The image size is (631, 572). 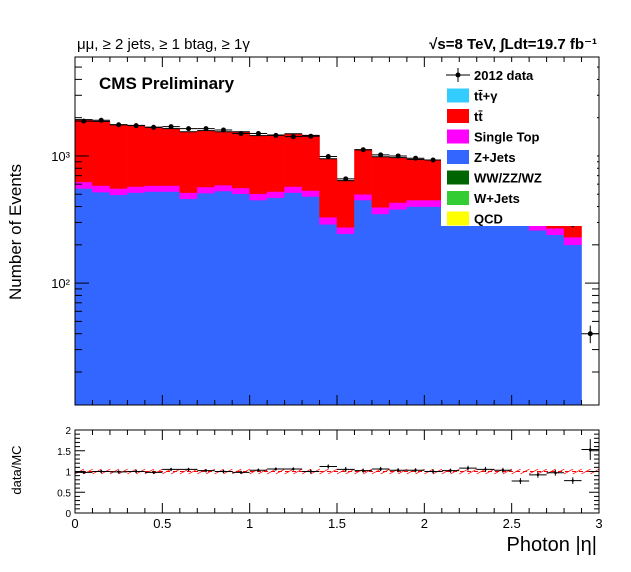 I want to click on ratio-y-axis-title: data/MC, so click(x=16, y=469).